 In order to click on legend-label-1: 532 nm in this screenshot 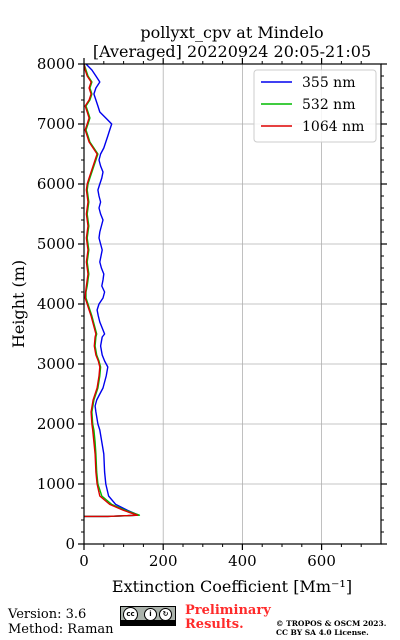, I will do `click(328, 105)`.